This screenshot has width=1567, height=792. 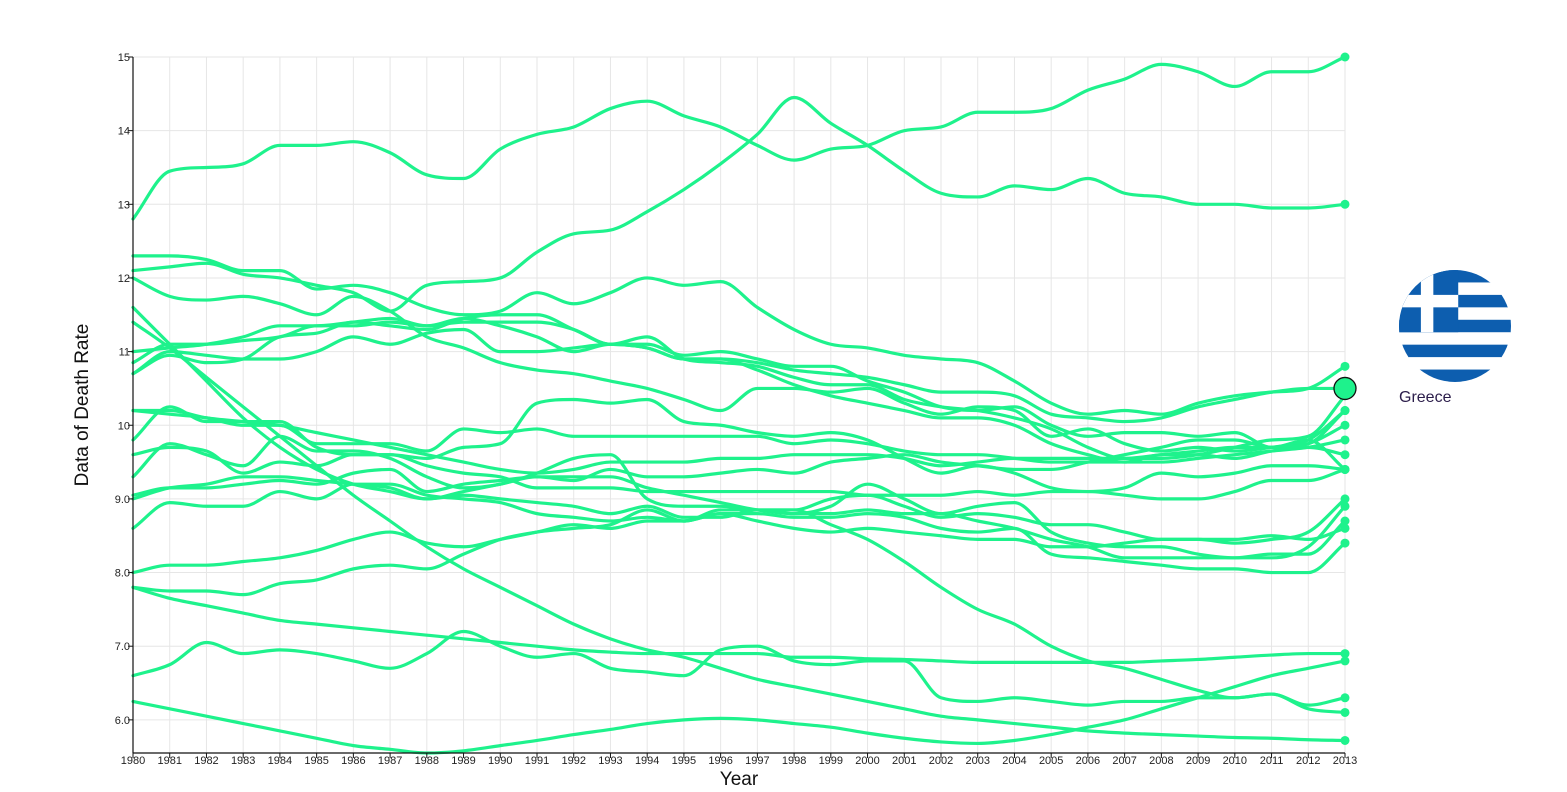 I want to click on highlight-marker, so click(x=1345, y=388).